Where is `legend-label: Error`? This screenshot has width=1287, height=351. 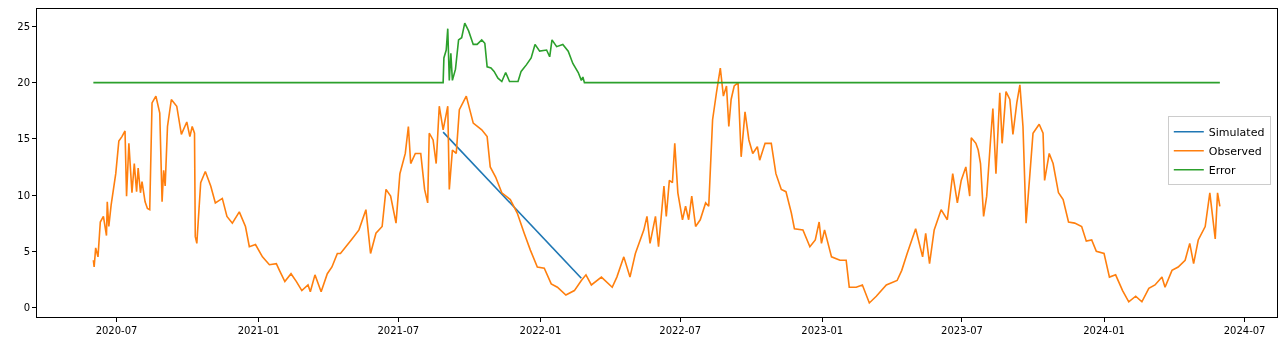 legend-label: Error is located at coordinates (1222, 170).